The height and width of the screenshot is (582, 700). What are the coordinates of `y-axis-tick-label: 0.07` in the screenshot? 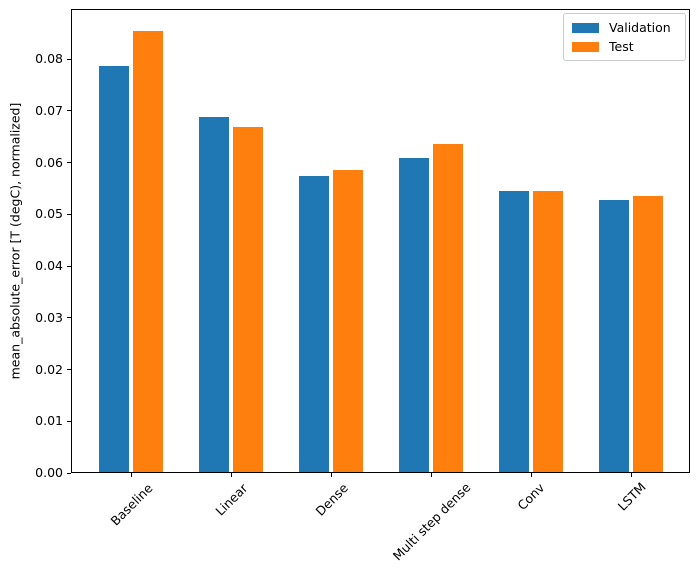 It's located at (49, 110).